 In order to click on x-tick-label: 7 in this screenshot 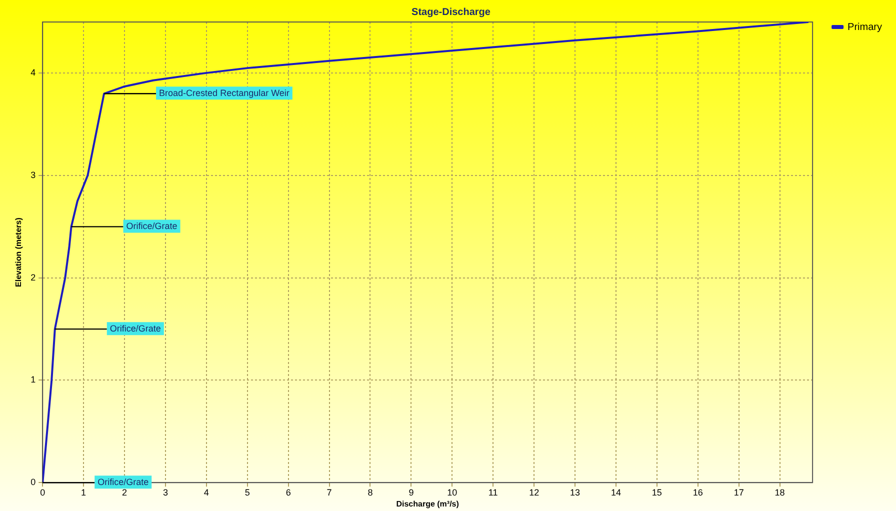, I will do `click(329, 492)`.